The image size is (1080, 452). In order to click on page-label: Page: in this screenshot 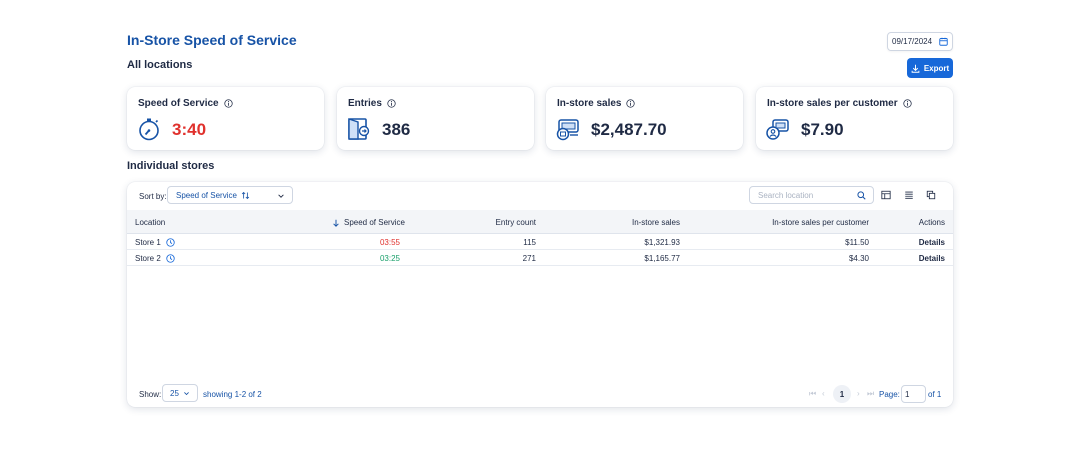, I will do `click(889, 394)`.